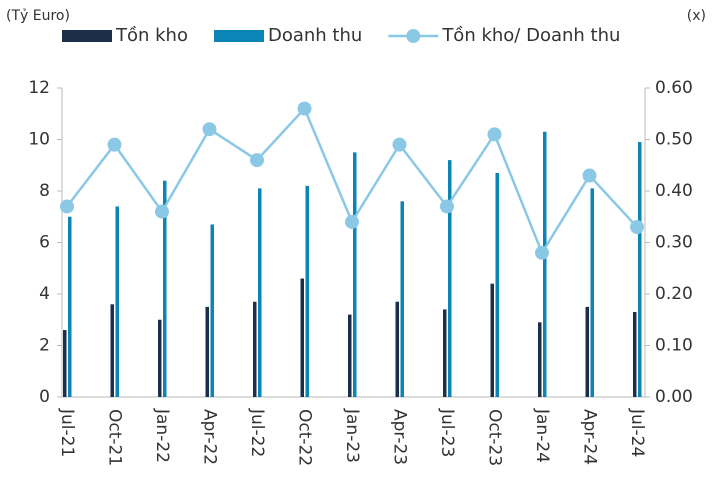 This screenshot has height=478, width=713. I want to click on y-tick-label: 10, so click(39, 140).